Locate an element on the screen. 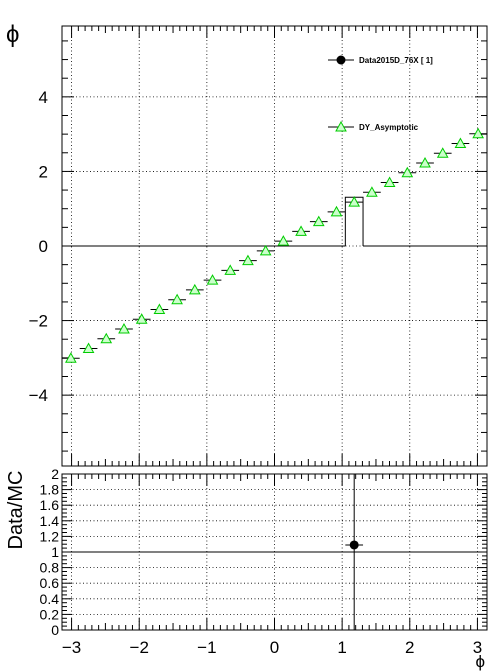 This screenshot has width=496, height=672. legend-mc-marker is located at coordinates (341, 126).